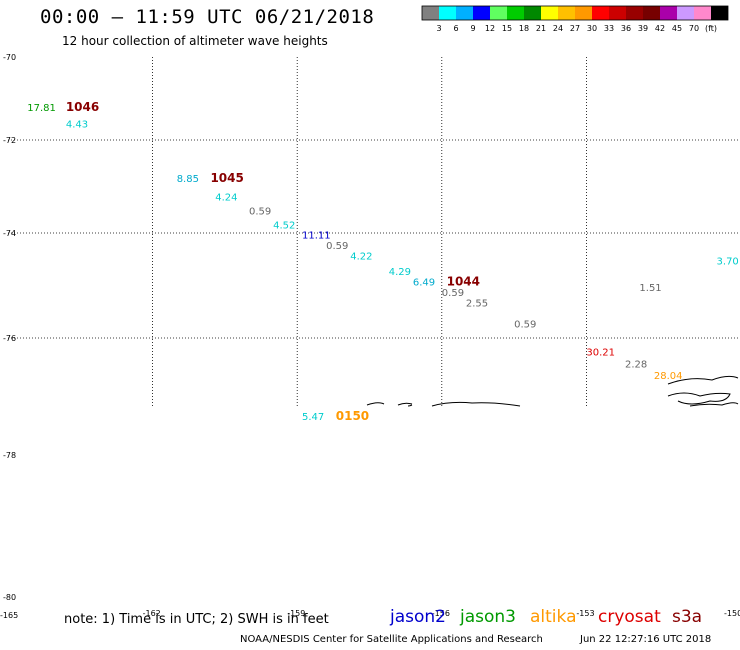  Describe the element at coordinates (552, 391) in the screenshot. I see `coastline` at that location.